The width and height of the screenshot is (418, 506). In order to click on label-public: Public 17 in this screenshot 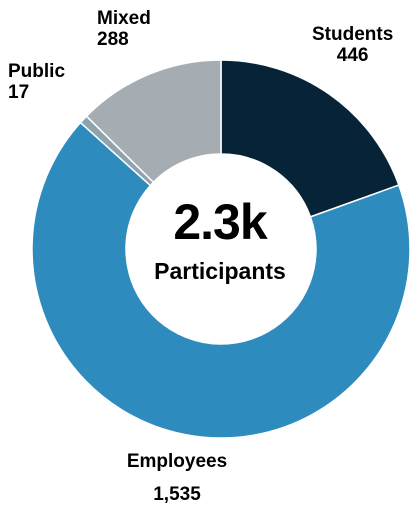, I will do `click(36, 82)`.